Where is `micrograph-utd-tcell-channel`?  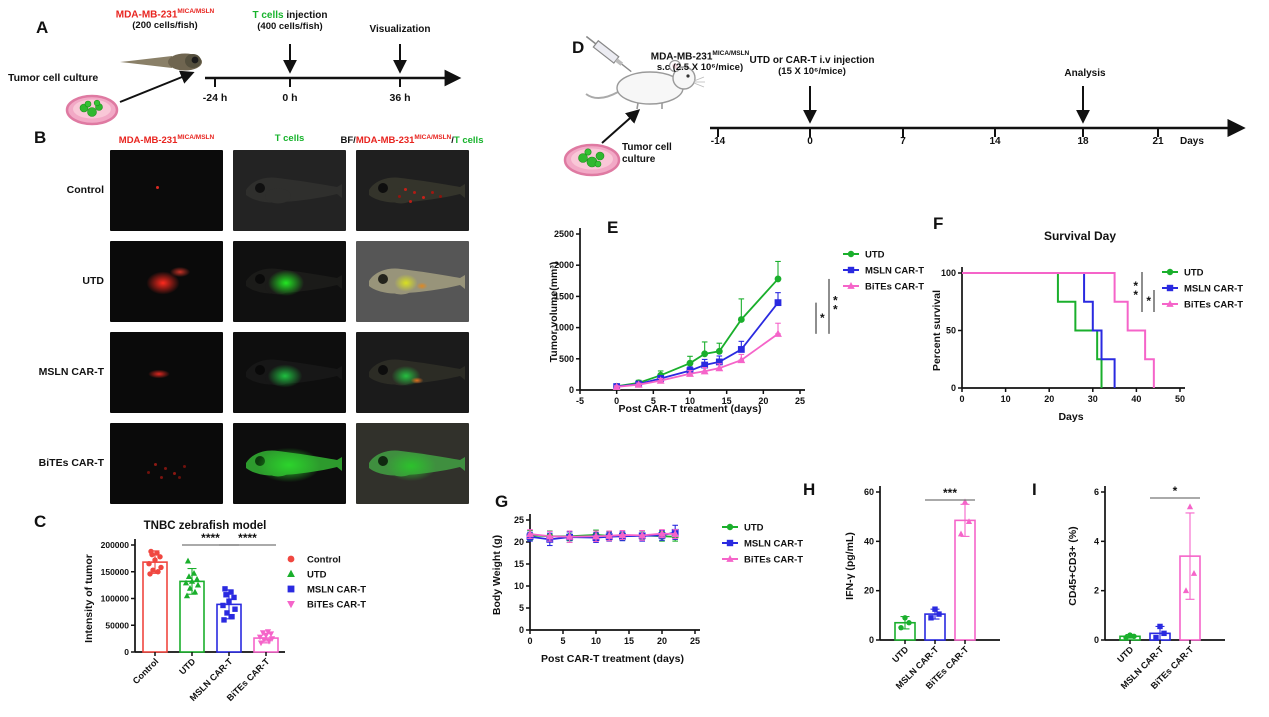 micrograph-utd-tcell-channel is located at coordinates (289, 281).